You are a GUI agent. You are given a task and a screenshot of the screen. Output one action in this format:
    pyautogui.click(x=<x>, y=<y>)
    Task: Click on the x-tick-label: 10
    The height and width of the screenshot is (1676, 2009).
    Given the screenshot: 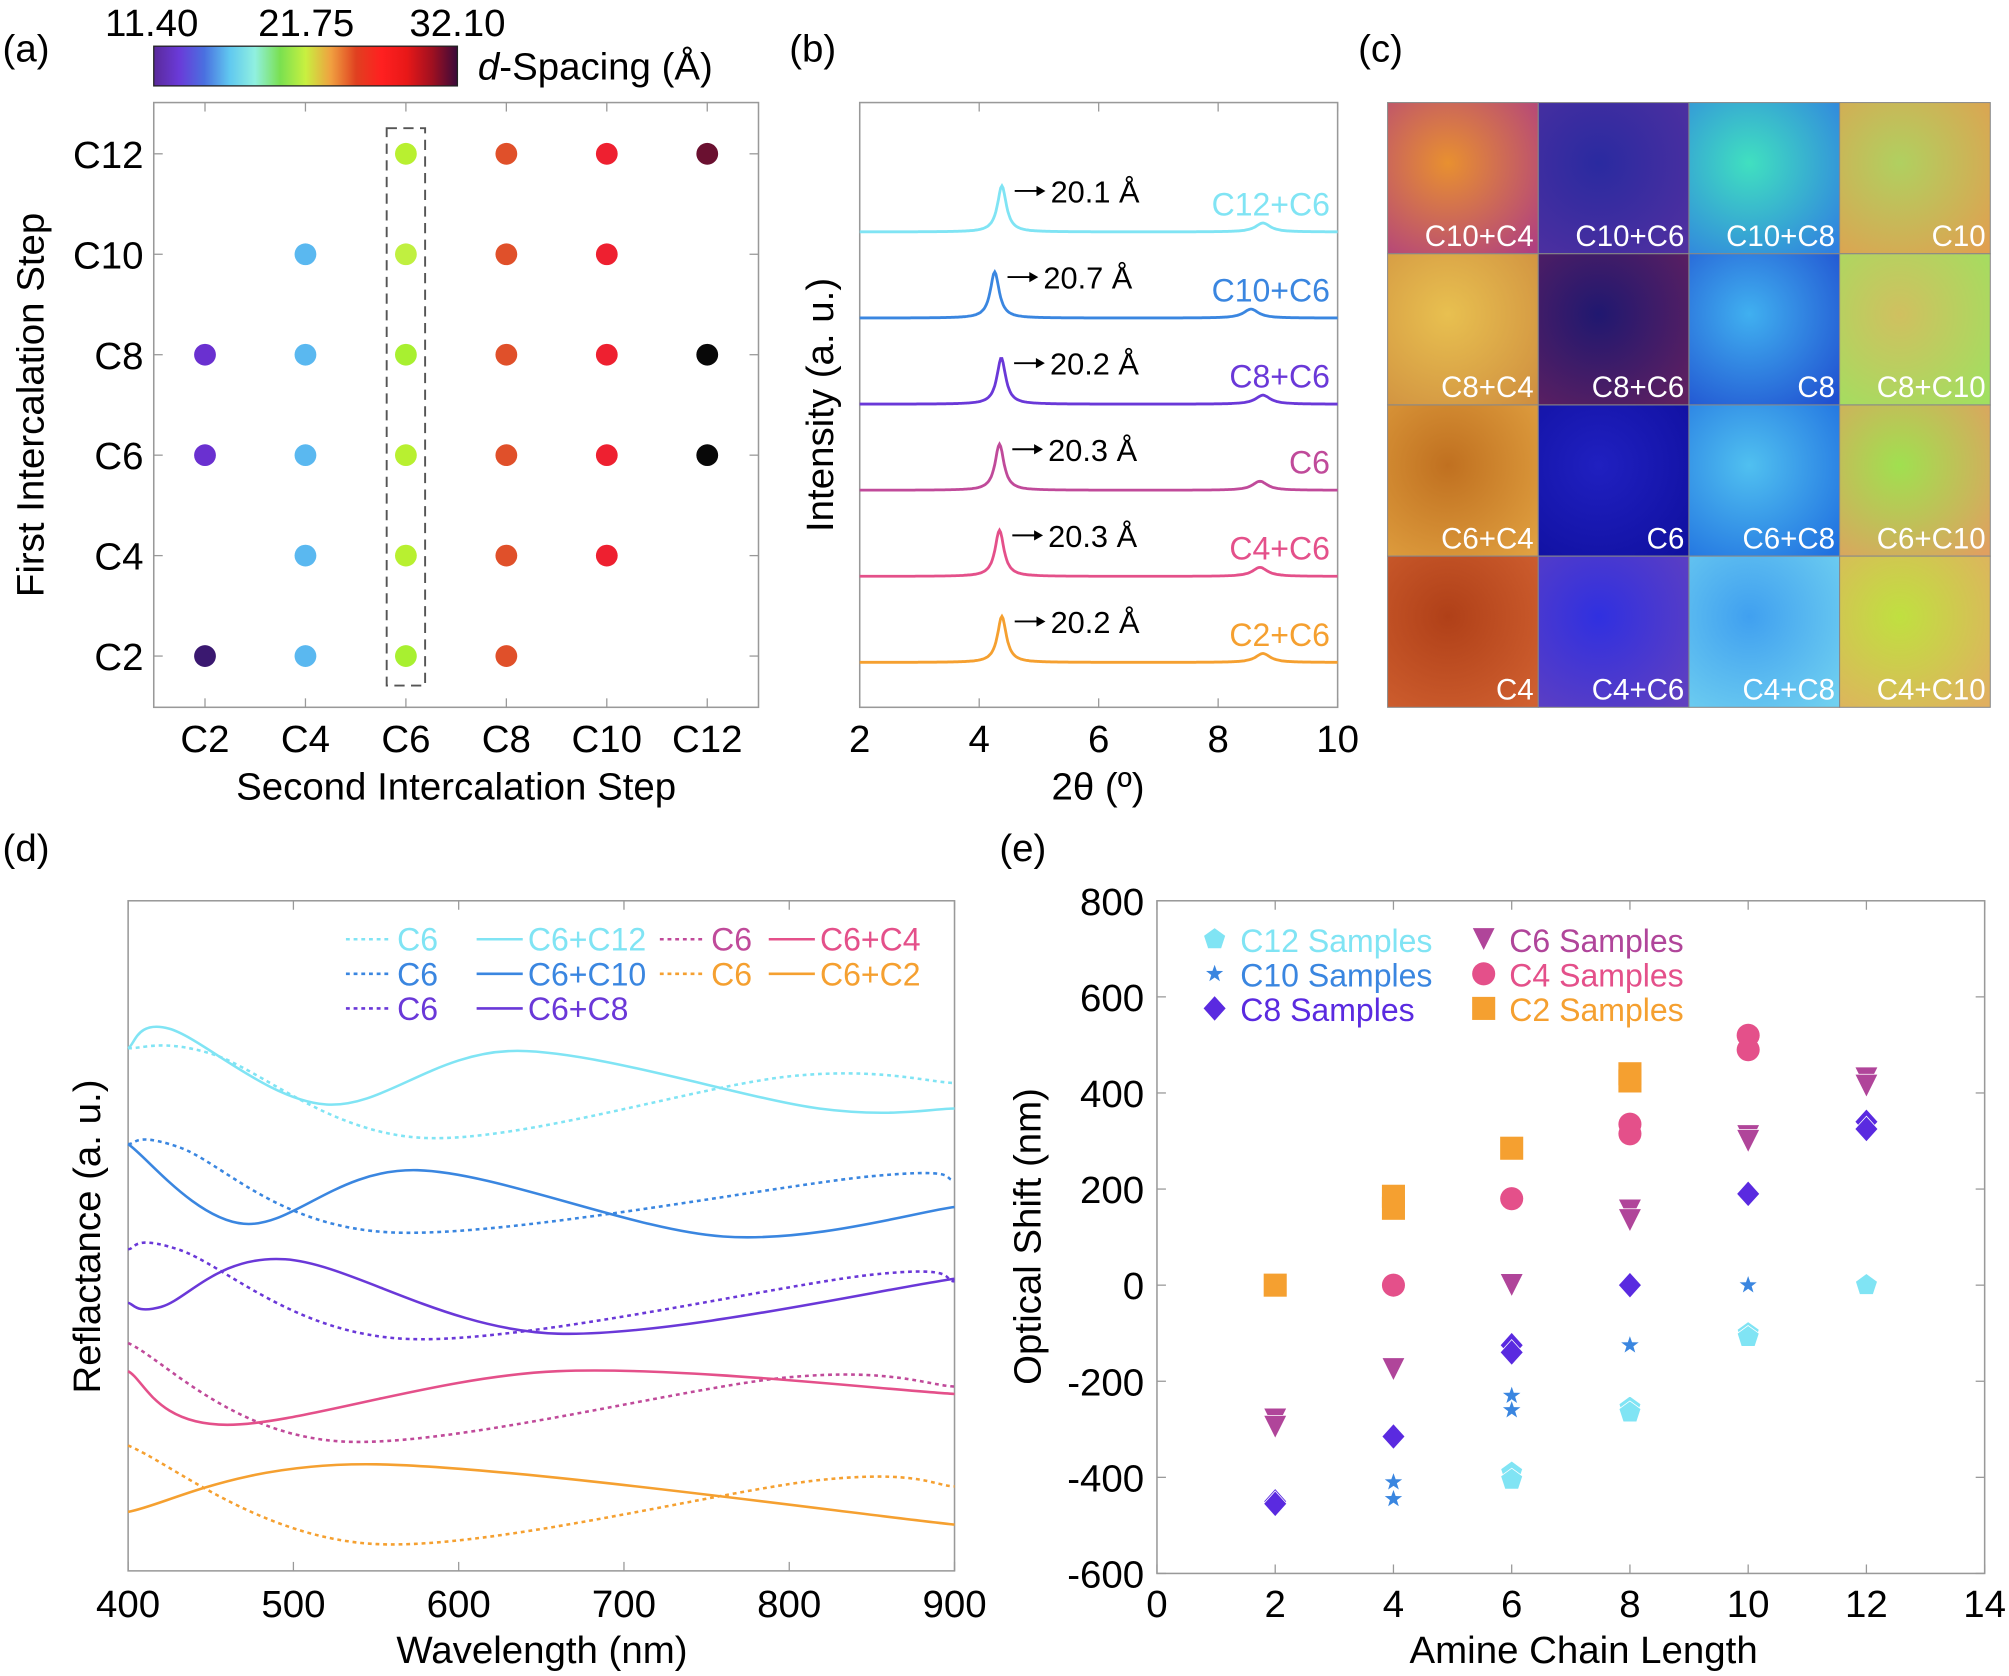 What is the action you would take?
    pyautogui.click(x=1337, y=739)
    